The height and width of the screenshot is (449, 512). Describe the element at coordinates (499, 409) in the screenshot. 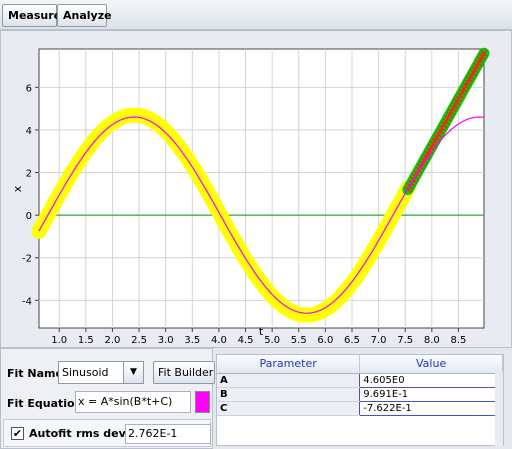

I see `table-scrollbar` at that location.